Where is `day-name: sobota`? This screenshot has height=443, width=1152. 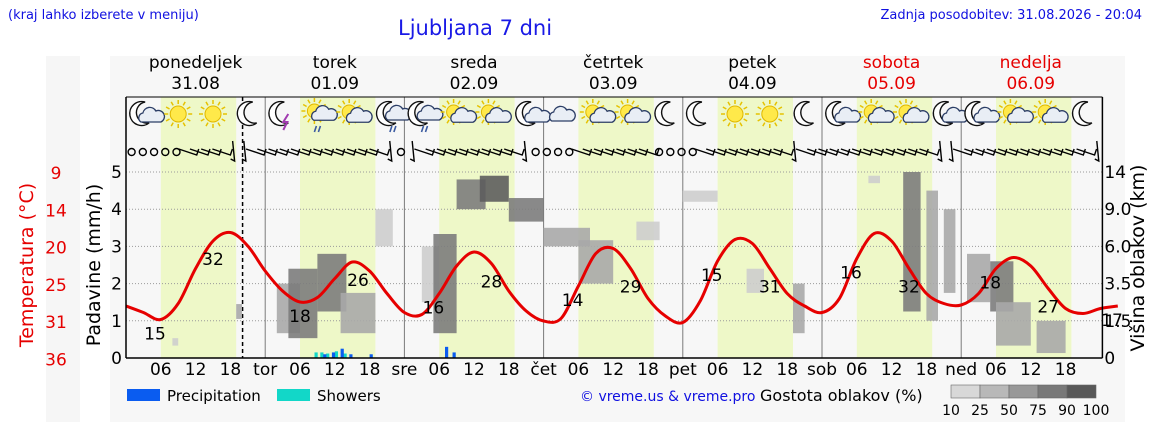
day-name: sobota is located at coordinates (892, 63).